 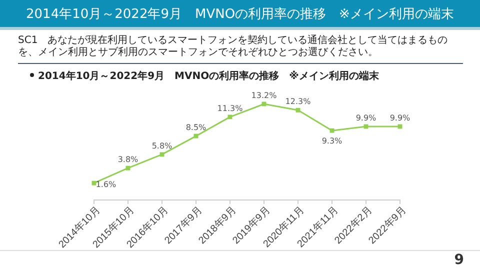 What do you see at coordinates (332, 141) in the screenshot?
I see `data-label: 9.3%` at bounding box center [332, 141].